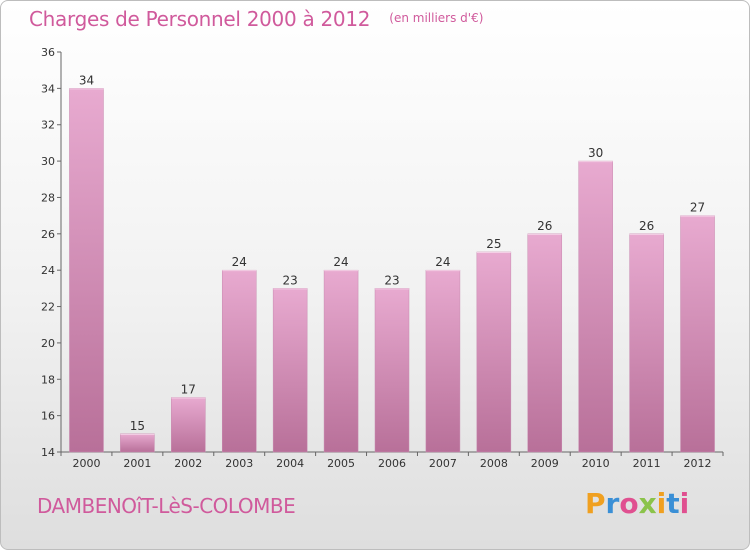 The width and height of the screenshot is (750, 550). What do you see at coordinates (137, 463) in the screenshot?
I see `x-tick-label: 2001` at bounding box center [137, 463].